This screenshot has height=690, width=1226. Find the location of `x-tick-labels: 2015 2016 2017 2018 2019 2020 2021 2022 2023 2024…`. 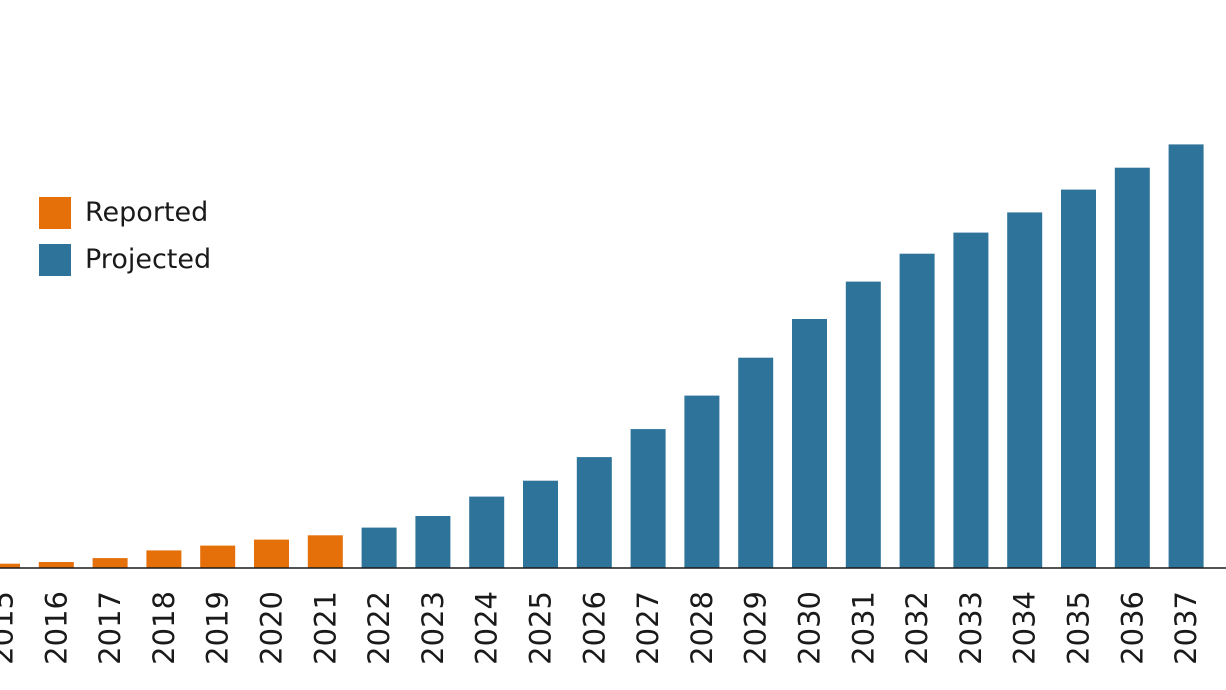

x-tick-labels: 2015 2016 2017 2018 2019 2020 2021 2022 2023 2024… is located at coordinates (601, 628).